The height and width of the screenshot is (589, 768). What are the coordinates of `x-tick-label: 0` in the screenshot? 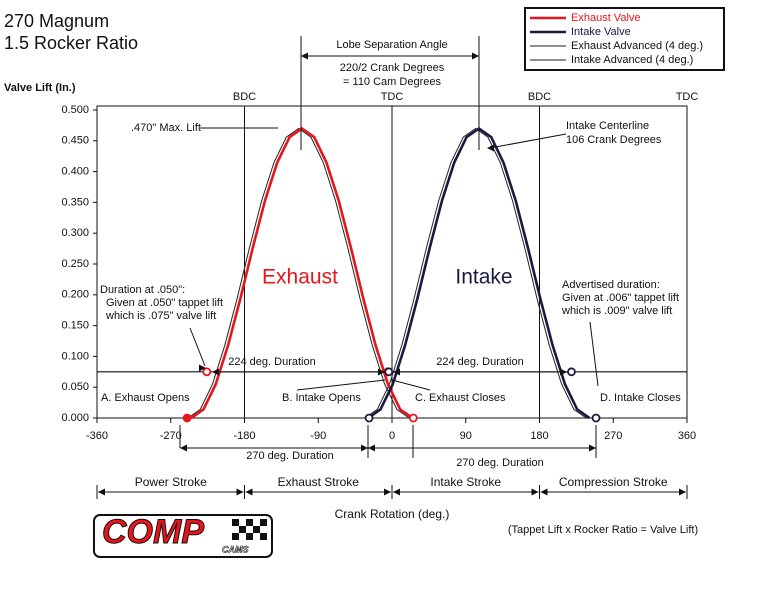 It's located at (392, 436).